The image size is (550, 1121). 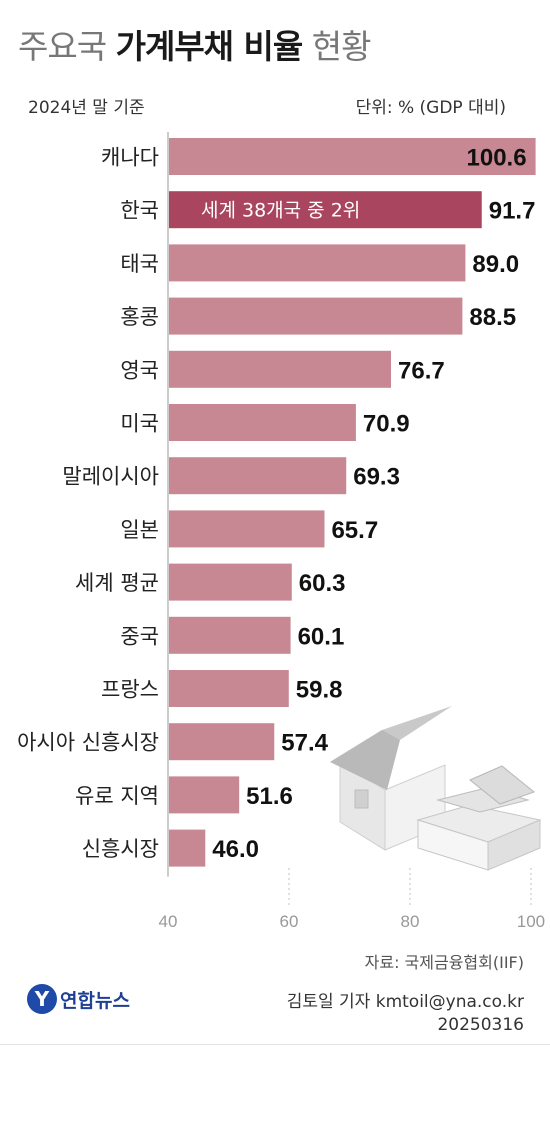 I want to click on x-tick-label: 100, so click(x=531, y=921).